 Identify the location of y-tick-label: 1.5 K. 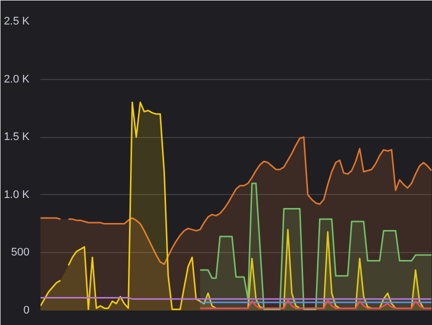
(17, 137).